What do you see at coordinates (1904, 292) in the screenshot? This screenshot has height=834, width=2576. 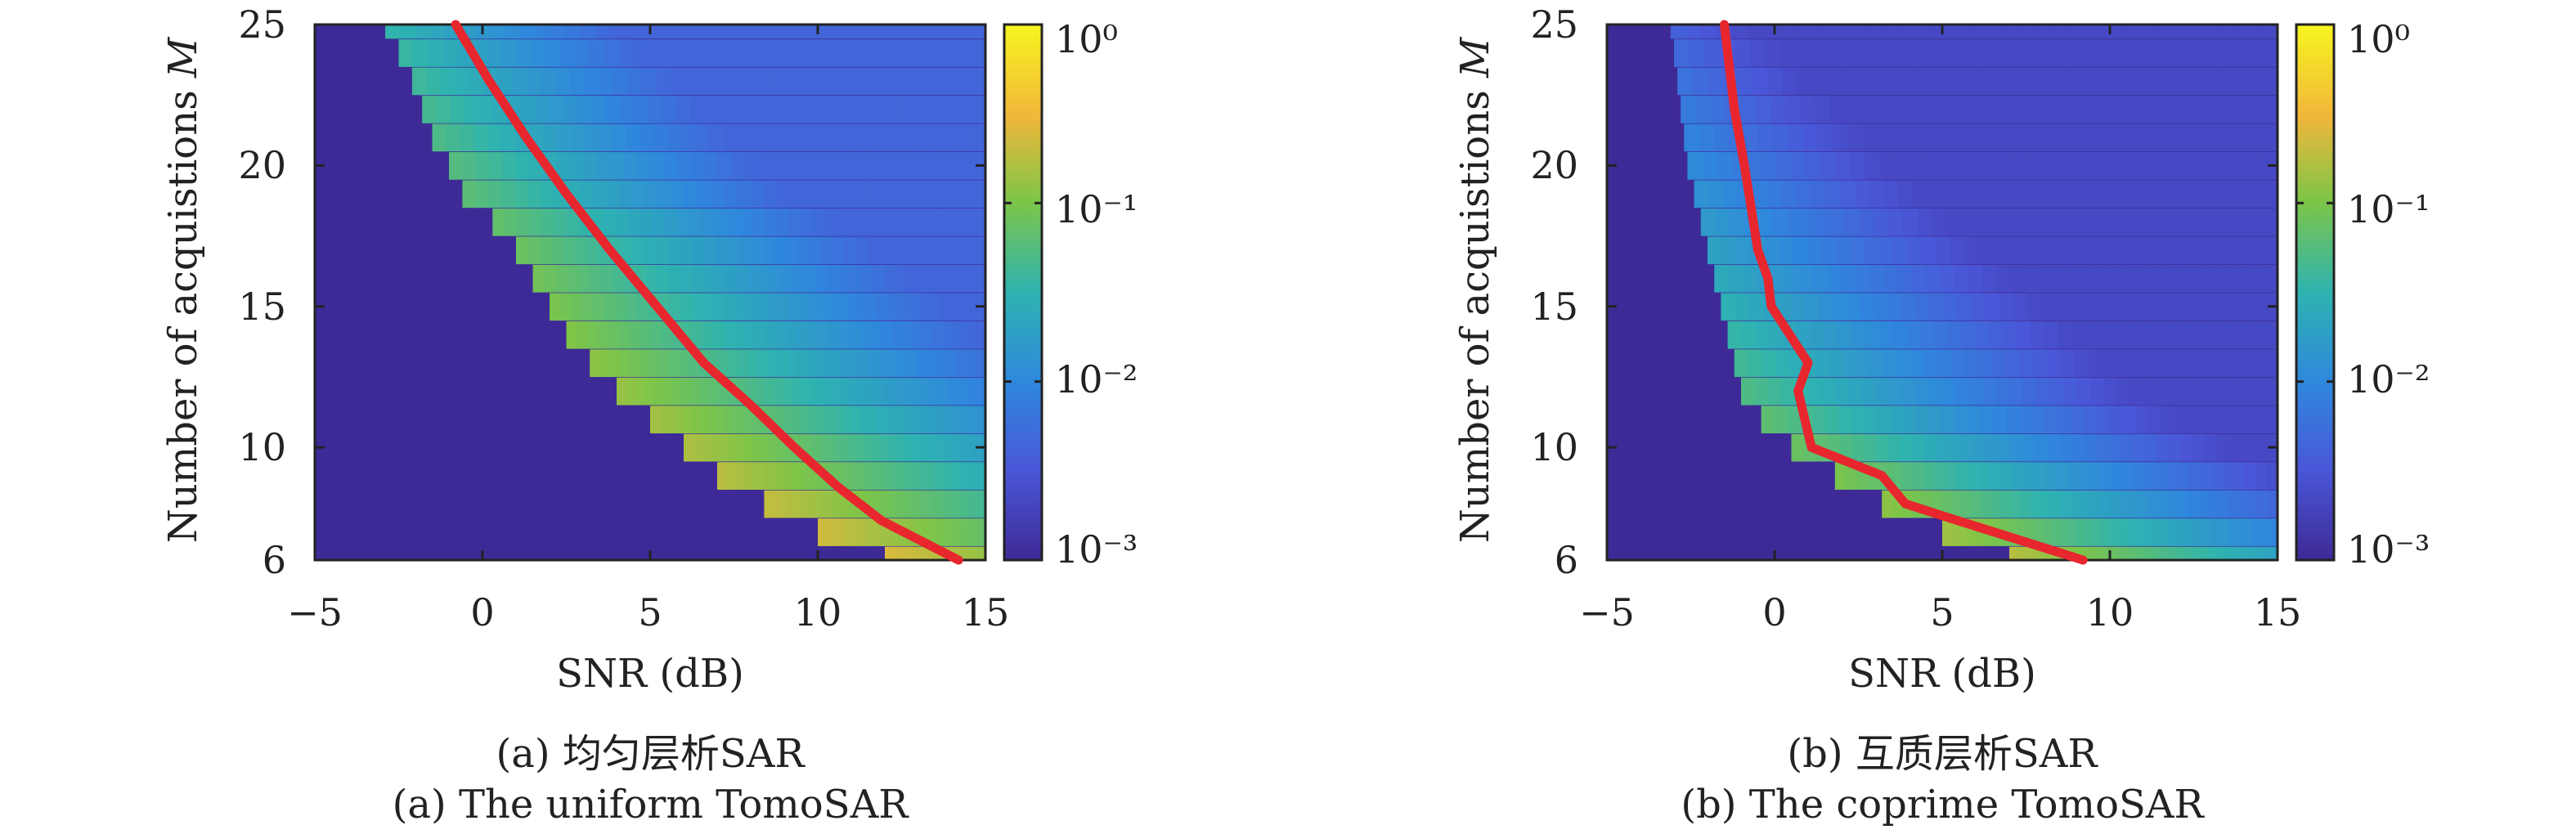 I see `panel-b-threshold-curve` at bounding box center [1904, 292].